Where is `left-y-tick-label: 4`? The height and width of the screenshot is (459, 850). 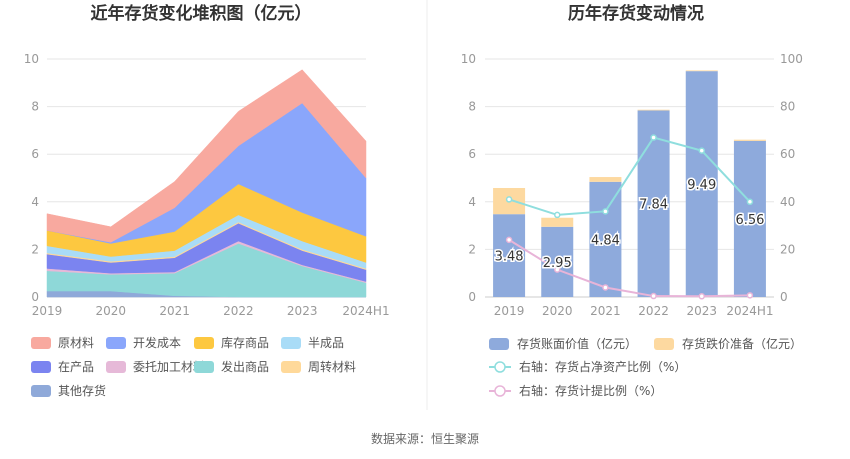
left-y-tick-label: 4 is located at coordinates (35, 202).